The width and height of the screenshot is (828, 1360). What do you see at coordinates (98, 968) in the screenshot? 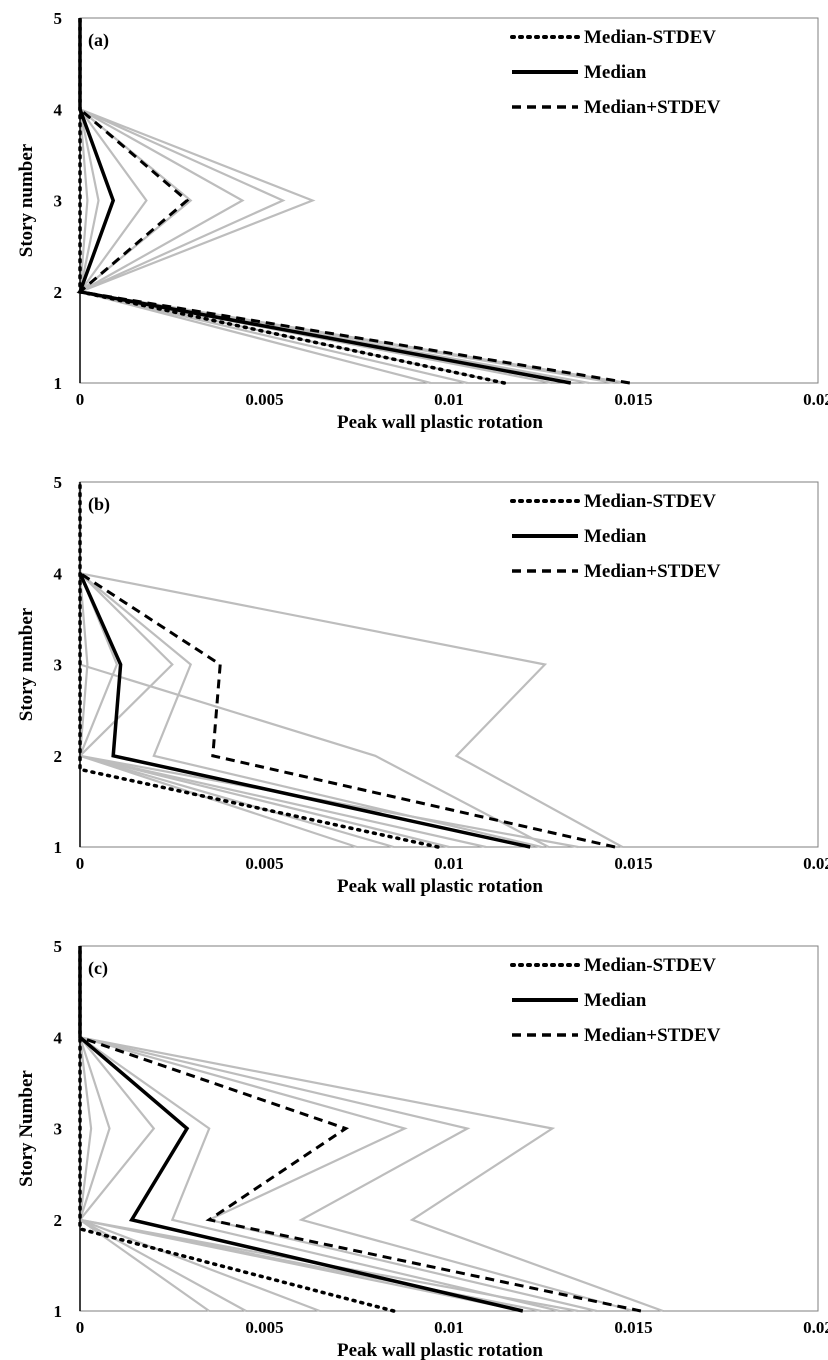
I see `panel-label: (c)` at bounding box center [98, 968].